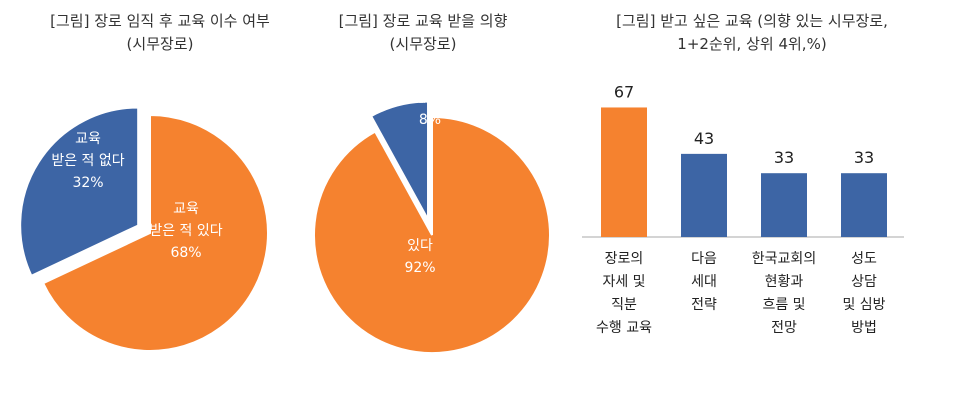  I want to click on bar-3-category-label-3: 방법, so click(864, 328).